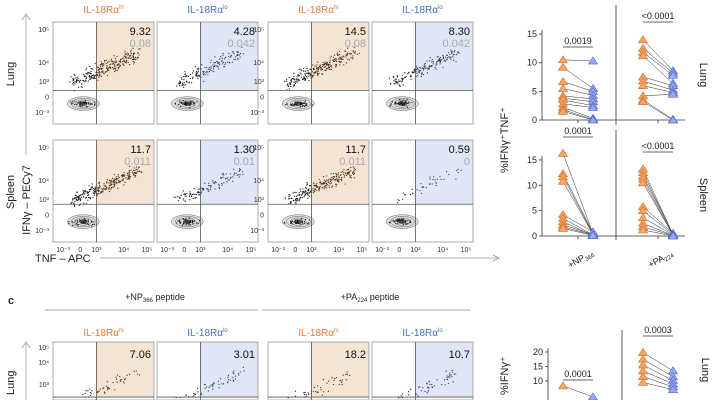 This screenshot has height=400, width=715. What do you see at coordinates (227, 250) in the screenshot?
I see `x-tick-label: 10⁴` at bounding box center [227, 250].